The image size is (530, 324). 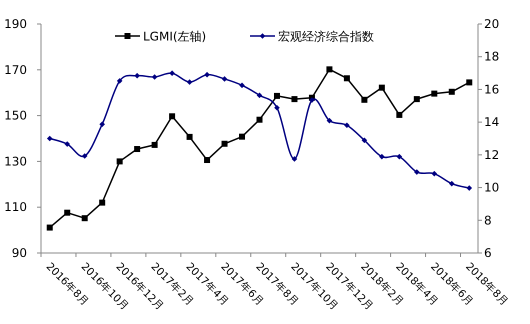 I want to click on y2-tick-label: 12, so click(x=492, y=155).